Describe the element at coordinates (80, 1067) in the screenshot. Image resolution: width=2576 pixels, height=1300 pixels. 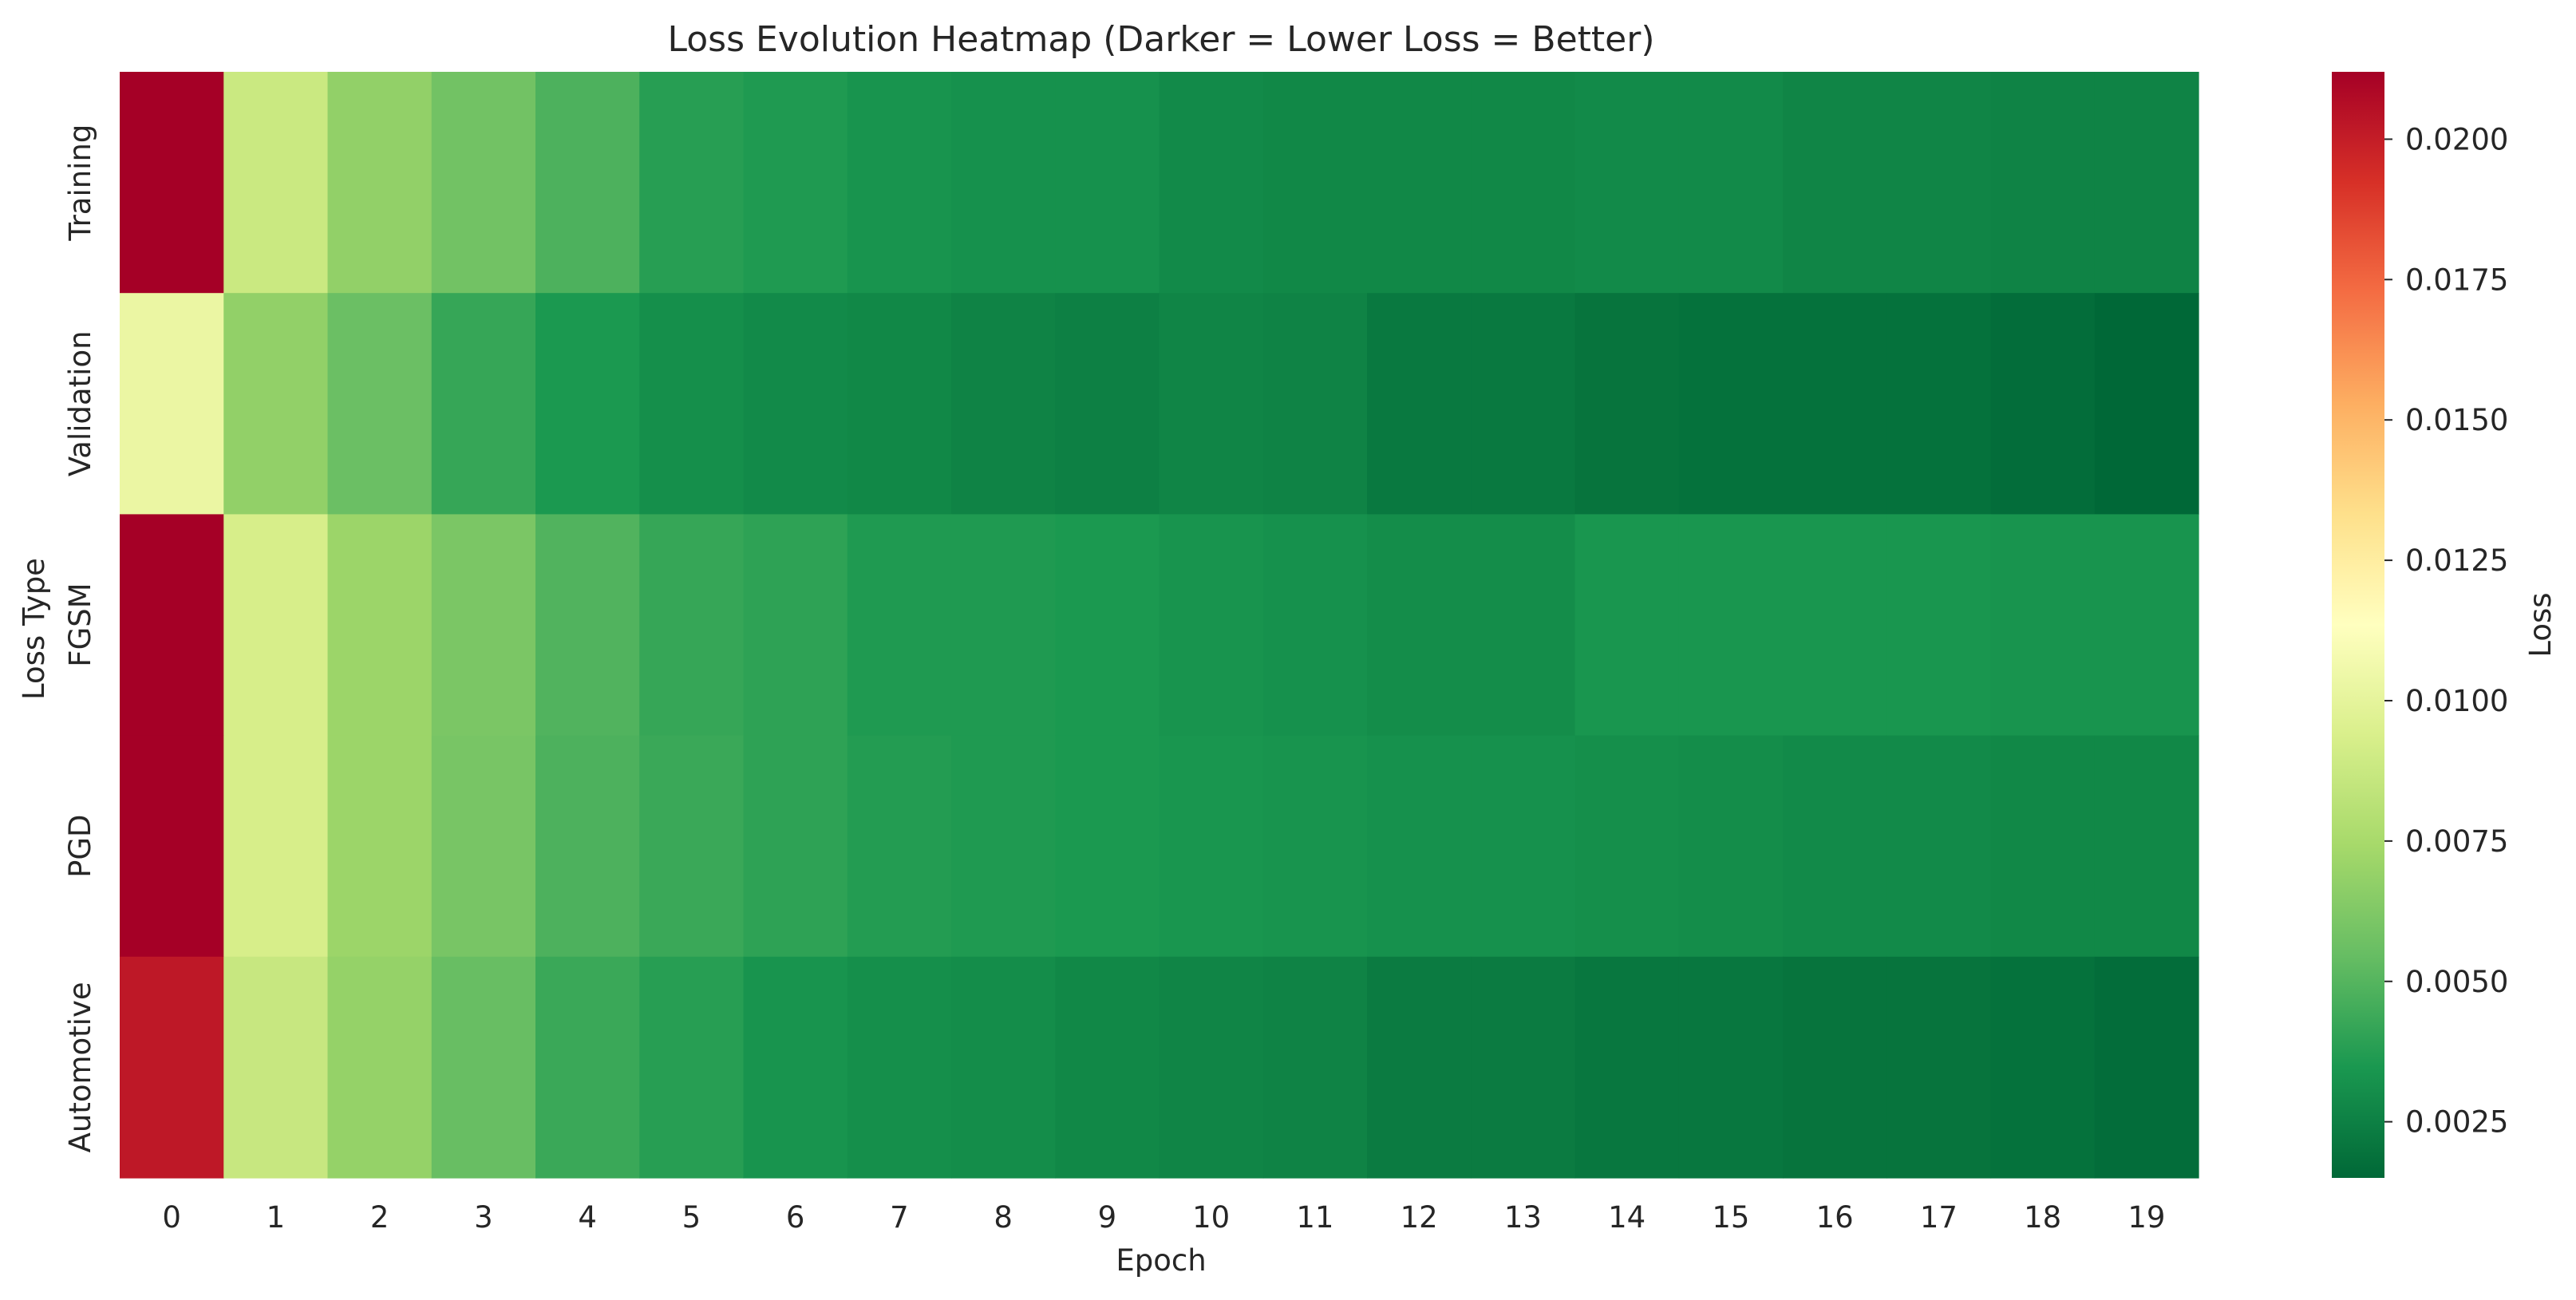
I see `y-tick-label: Automotive` at that location.